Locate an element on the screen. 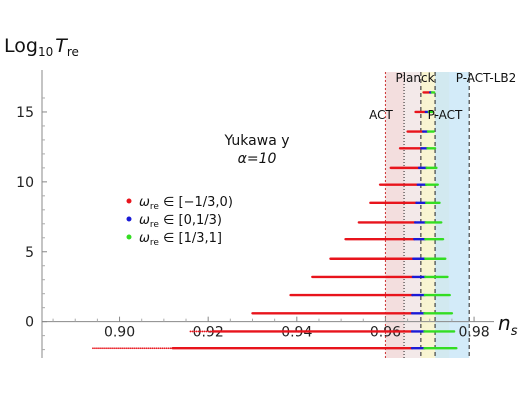  legend-entry-stiff: ωre ∈ [1/3,1] is located at coordinates (174, 239).